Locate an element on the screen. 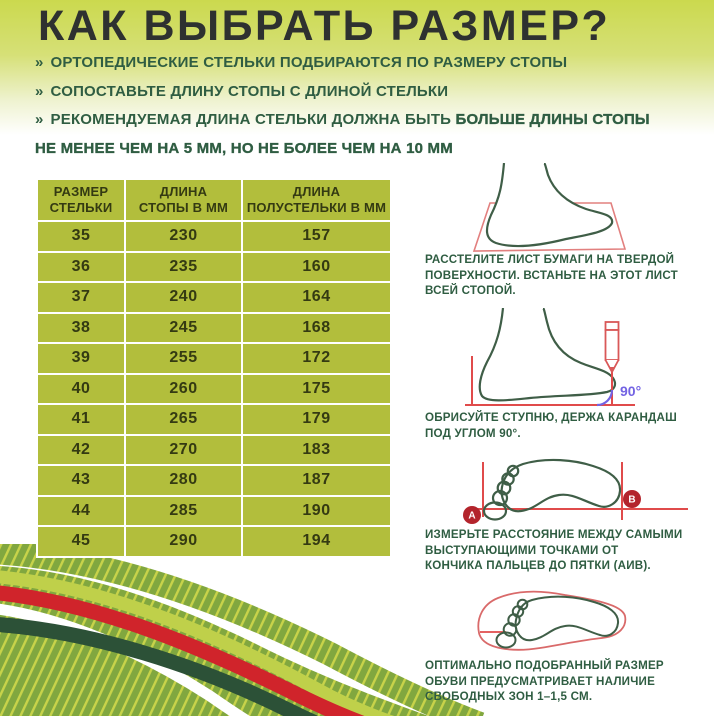  table-row: 38 245 168 is located at coordinates (214, 327).